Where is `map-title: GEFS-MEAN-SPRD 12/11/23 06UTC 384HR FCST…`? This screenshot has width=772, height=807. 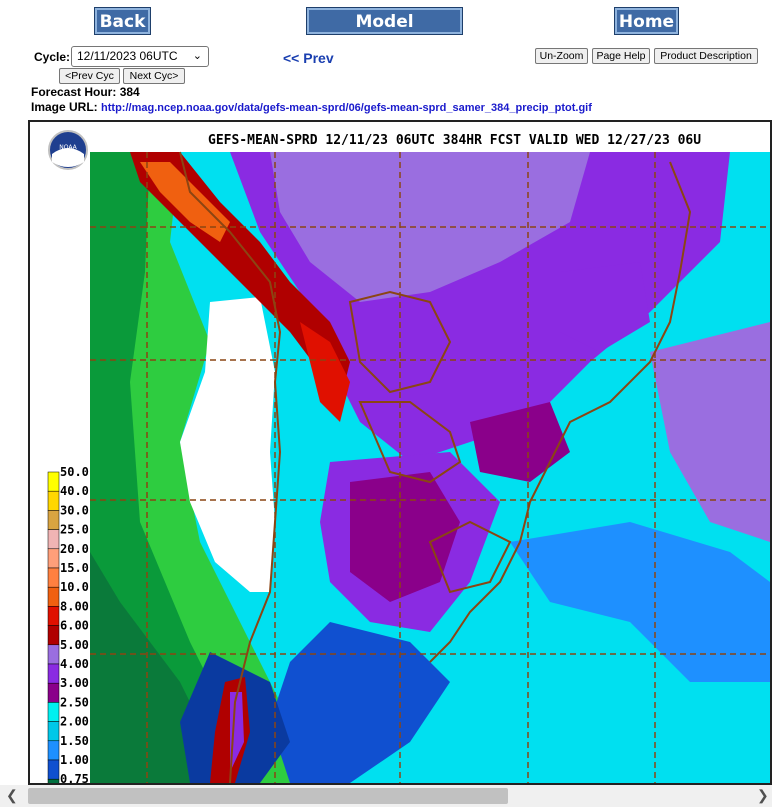 map-title: GEFS-MEAN-SPRD 12/11/23 06UTC 384HR FCST… is located at coordinates (454, 140).